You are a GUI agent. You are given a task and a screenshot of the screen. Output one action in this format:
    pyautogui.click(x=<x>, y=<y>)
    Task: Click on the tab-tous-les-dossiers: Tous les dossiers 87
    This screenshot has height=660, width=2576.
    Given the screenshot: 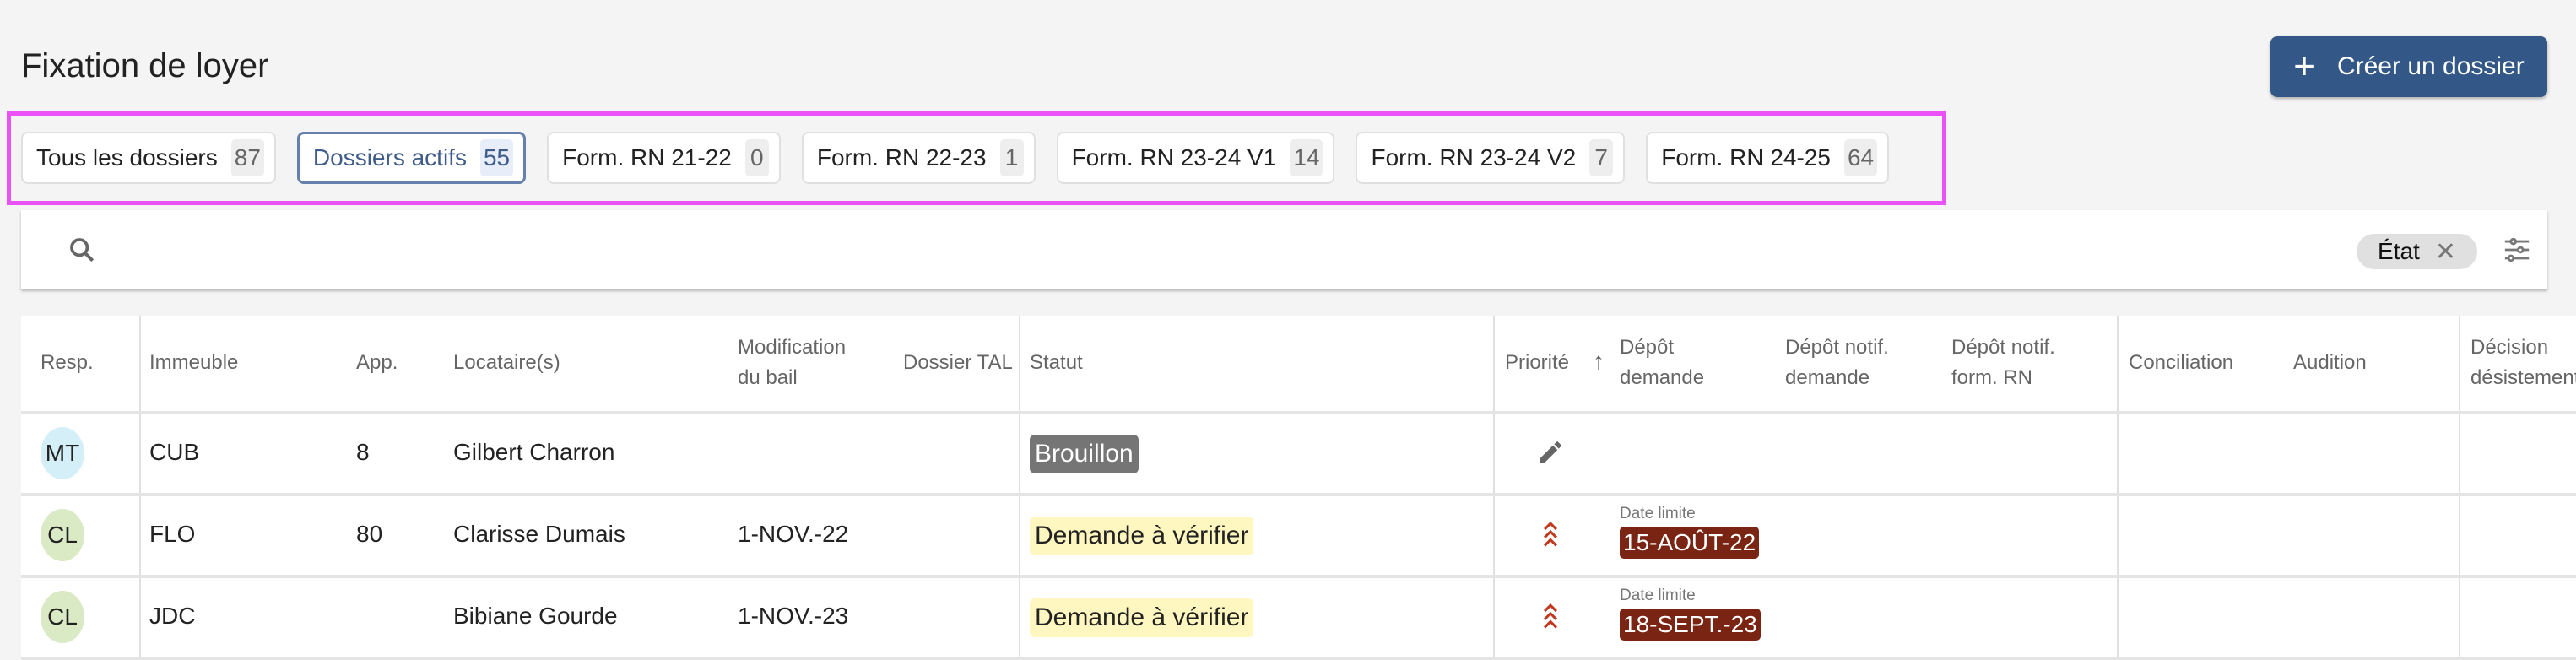 What is the action you would take?
    pyautogui.click(x=148, y=158)
    